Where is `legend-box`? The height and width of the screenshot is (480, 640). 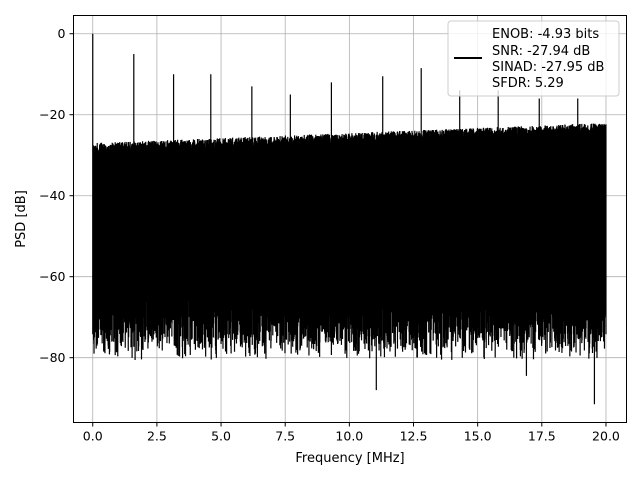
legend-box is located at coordinates (533, 58).